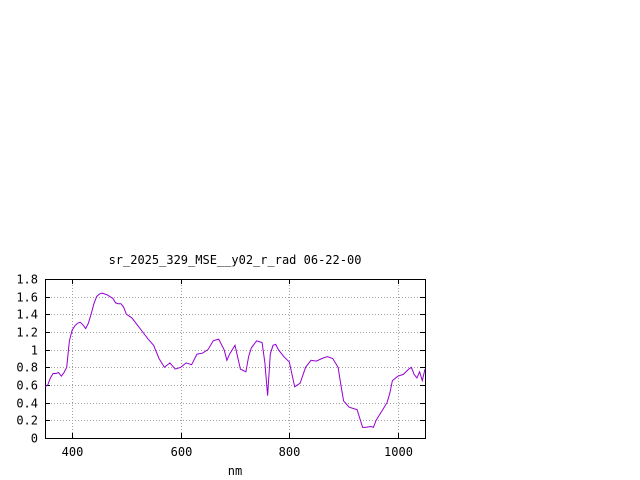 The image size is (640, 480). Describe the element at coordinates (27, 368) in the screenshot. I see `y-tick-label: 0.8` at that location.